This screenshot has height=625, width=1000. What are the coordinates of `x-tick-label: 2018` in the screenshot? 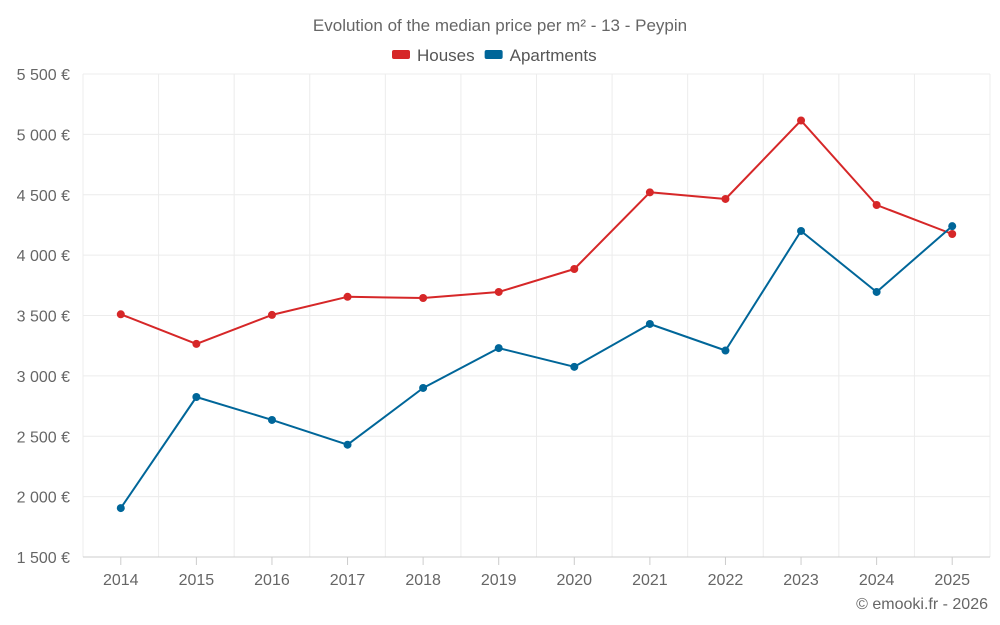 It's located at (423, 580).